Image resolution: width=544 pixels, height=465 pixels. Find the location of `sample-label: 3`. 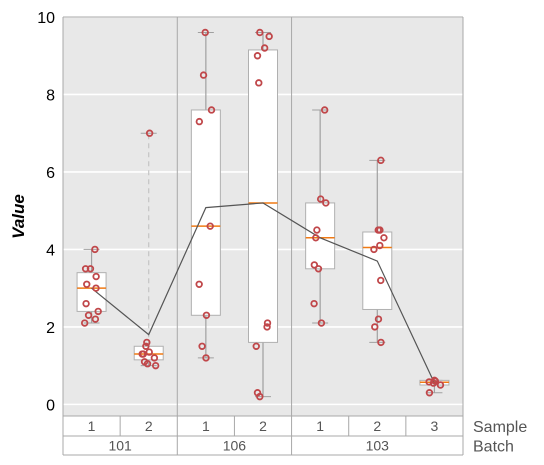

sample-label: 3 is located at coordinates (435, 426).